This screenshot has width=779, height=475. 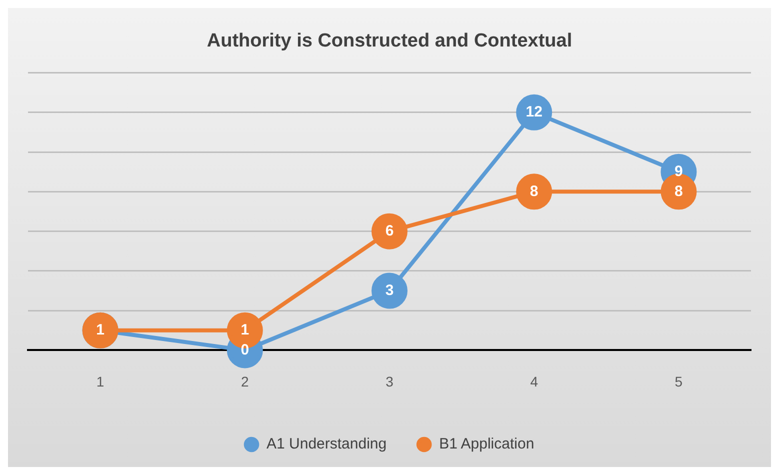 What do you see at coordinates (486, 444) in the screenshot?
I see `legend-label: B1 Application` at bounding box center [486, 444].